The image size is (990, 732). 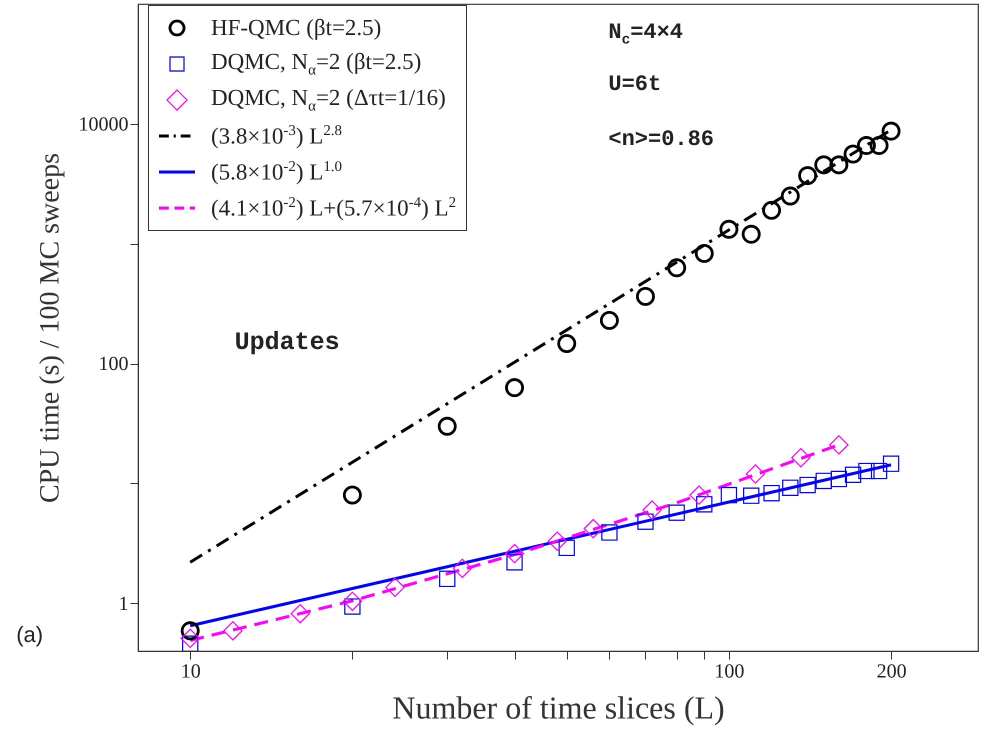 What do you see at coordinates (123, 603) in the screenshot?
I see `y-tick-label: 1` at bounding box center [123, 603].